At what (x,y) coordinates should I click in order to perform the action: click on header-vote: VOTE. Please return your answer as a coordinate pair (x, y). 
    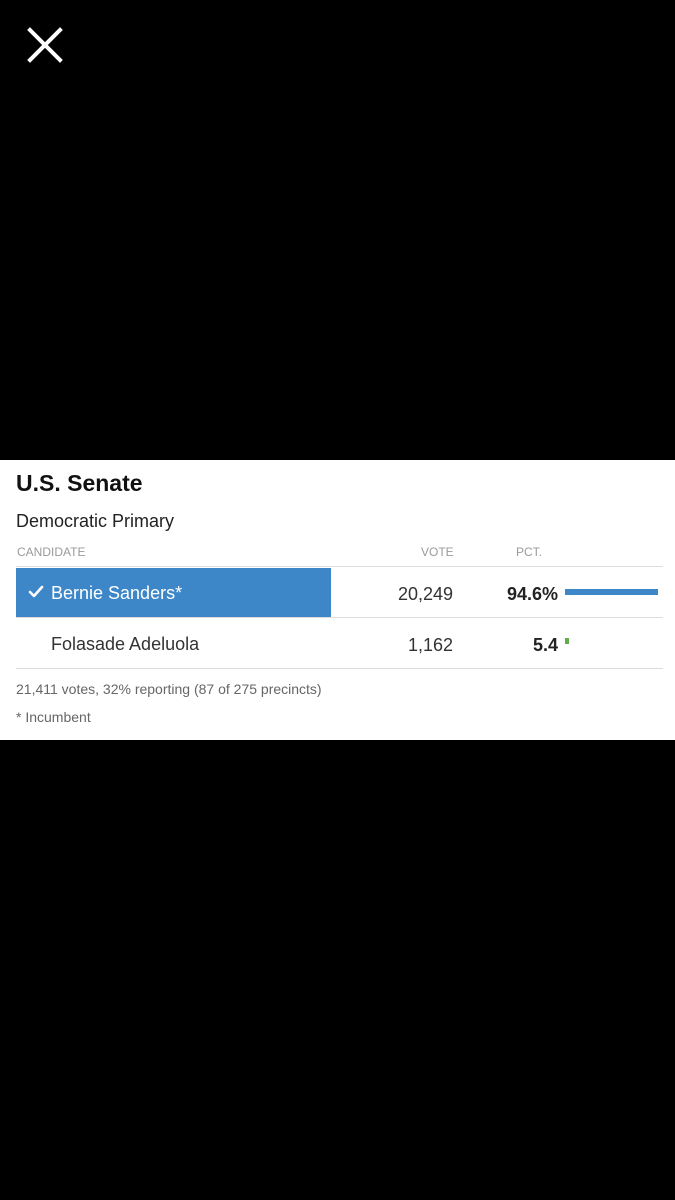
    Looking at the image, I should click on (437, 552).